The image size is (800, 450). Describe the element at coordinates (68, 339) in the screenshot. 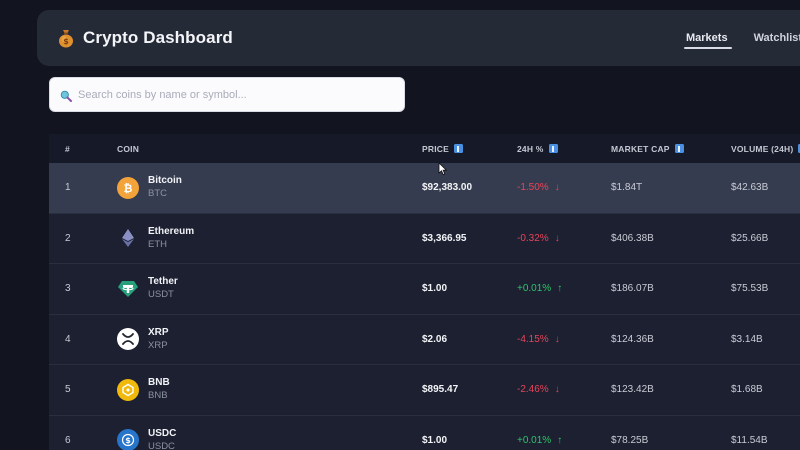

I see `rank-cell: 4` at that location.